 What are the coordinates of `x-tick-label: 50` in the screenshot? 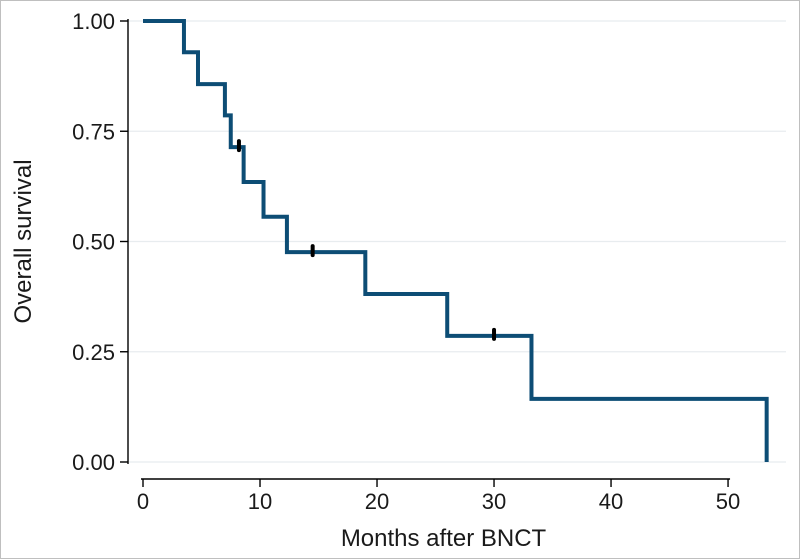 It's located at (728, 501).